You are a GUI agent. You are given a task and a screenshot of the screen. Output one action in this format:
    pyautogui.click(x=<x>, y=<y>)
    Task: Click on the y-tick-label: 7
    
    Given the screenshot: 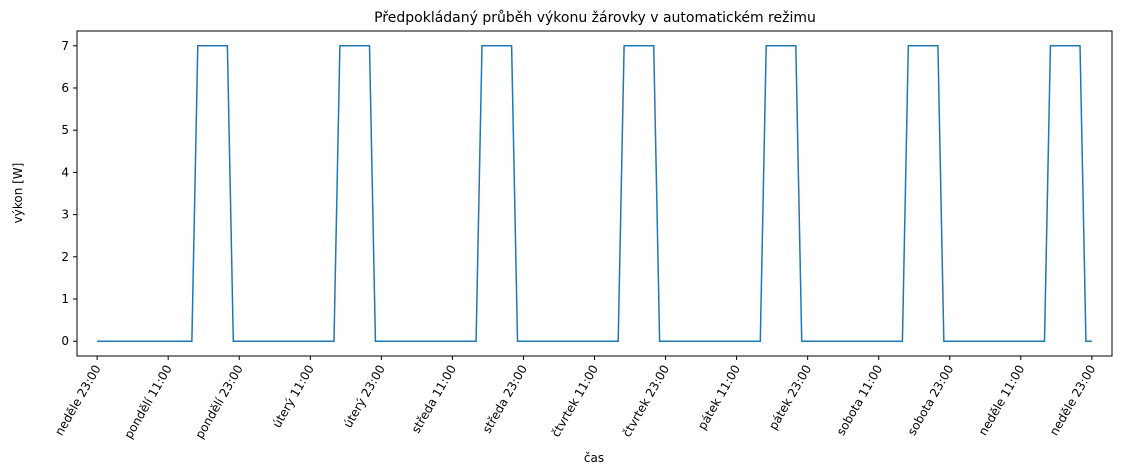 What is the action you would take?
    pyautogui.click(x=65, y=46)
    